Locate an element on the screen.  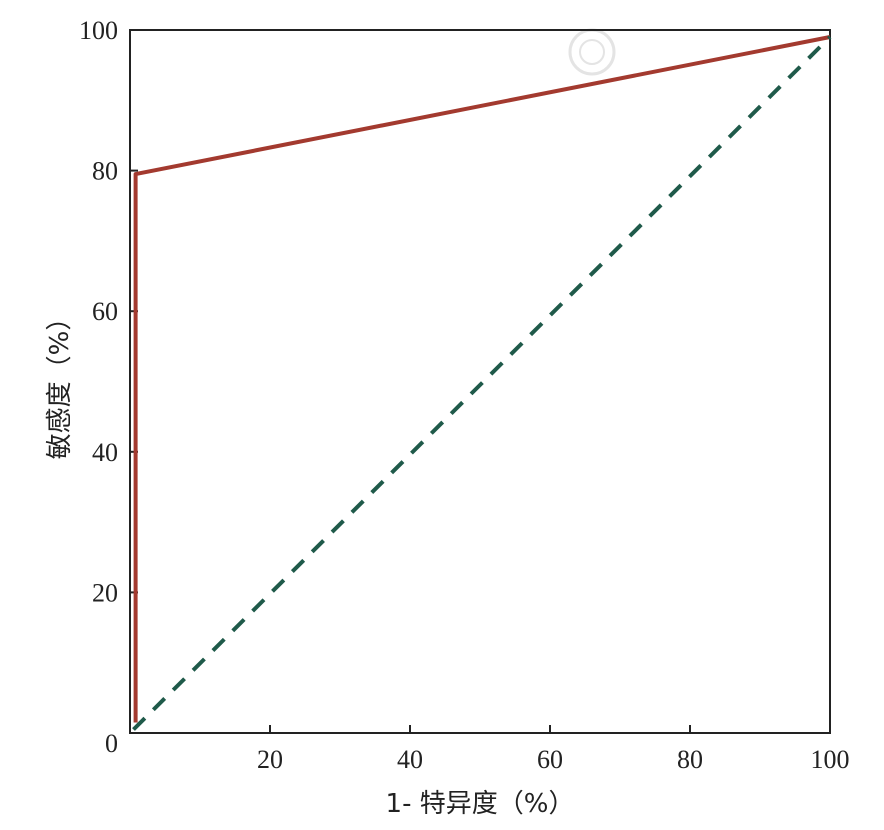
x-tick-label: 40 is located at coordinates (410, 759).